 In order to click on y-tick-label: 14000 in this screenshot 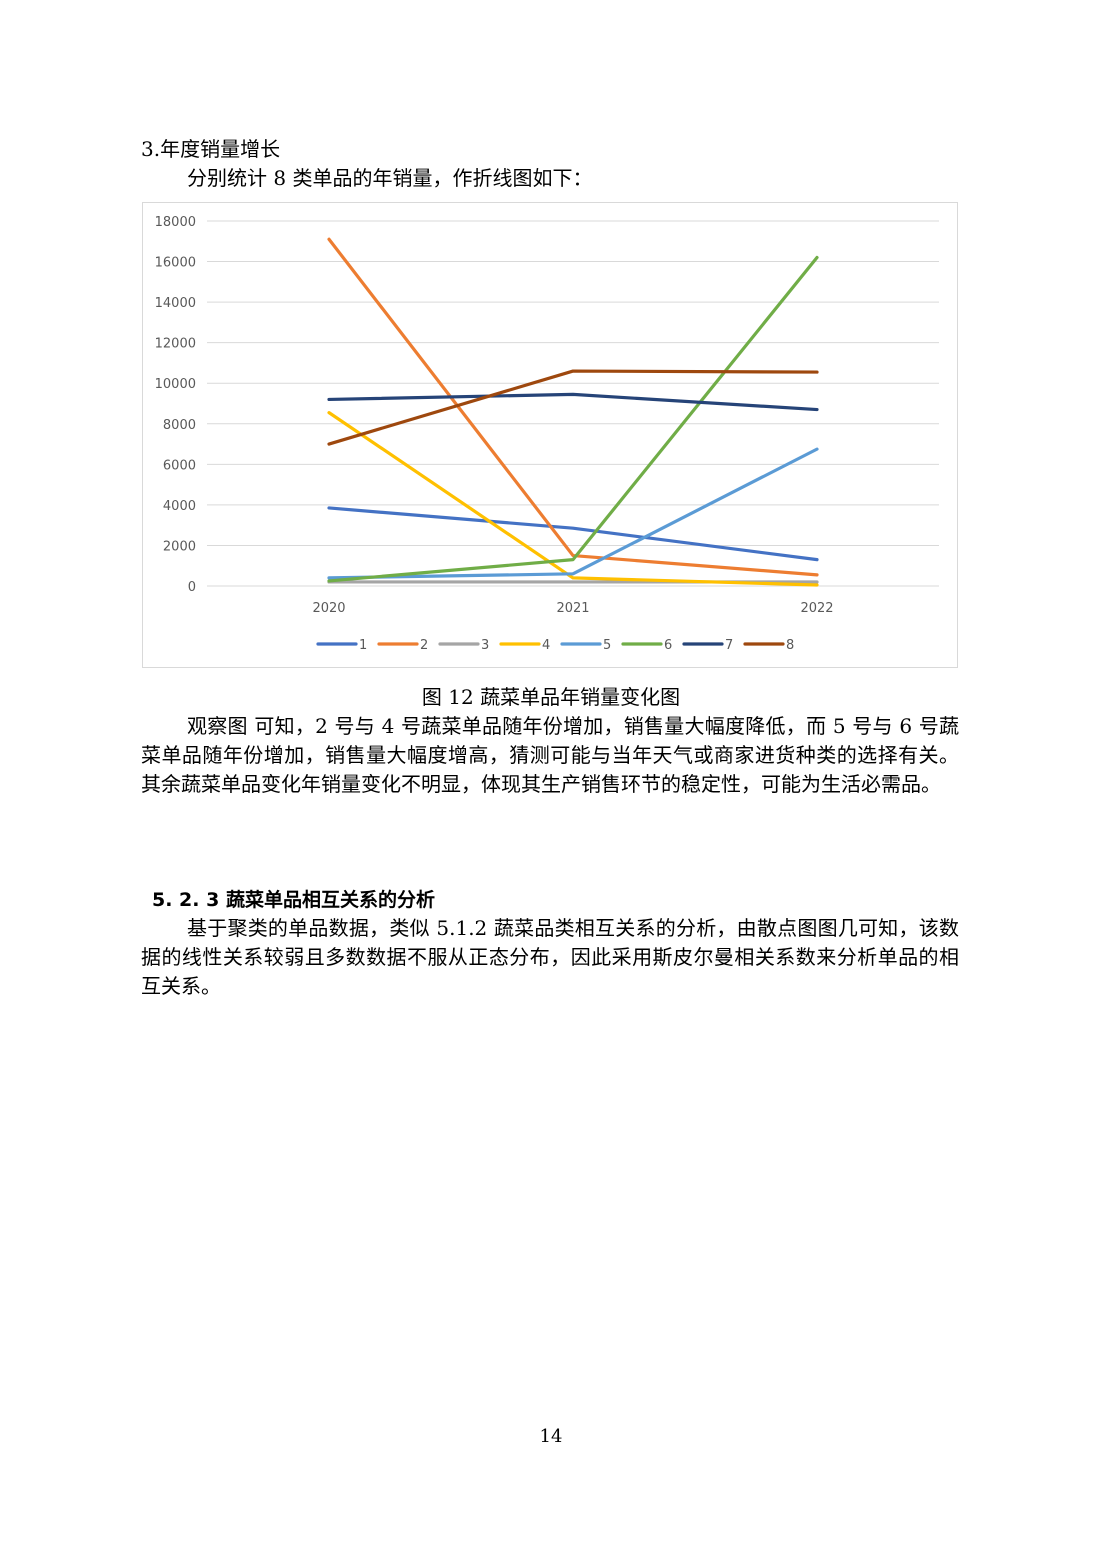, I will do `click(175, 303)`.